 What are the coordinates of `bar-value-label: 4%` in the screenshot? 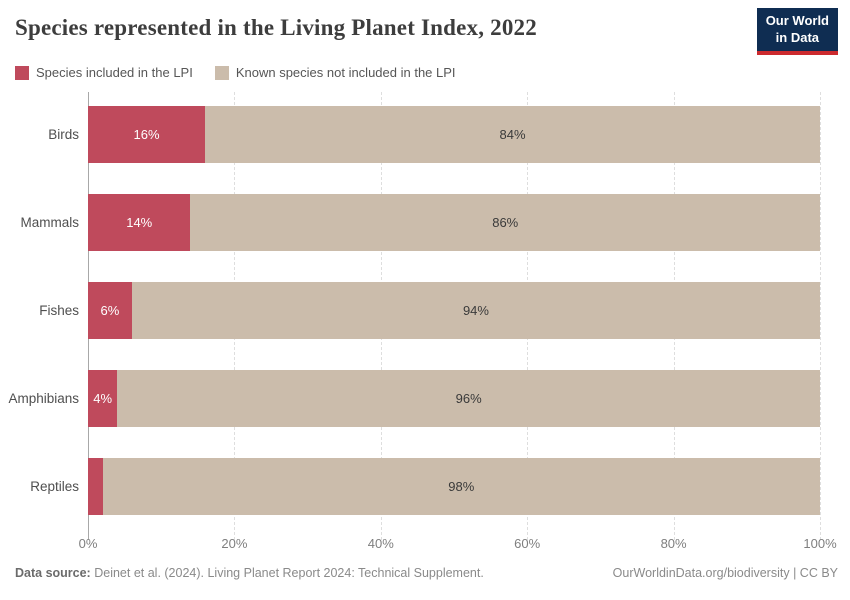 It's located at (103, 398).